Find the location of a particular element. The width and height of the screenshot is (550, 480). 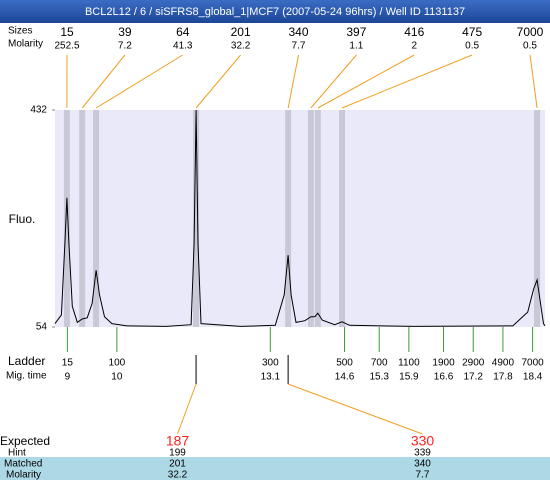

mig-time: 17.8 is located at coordinates (503, 377).